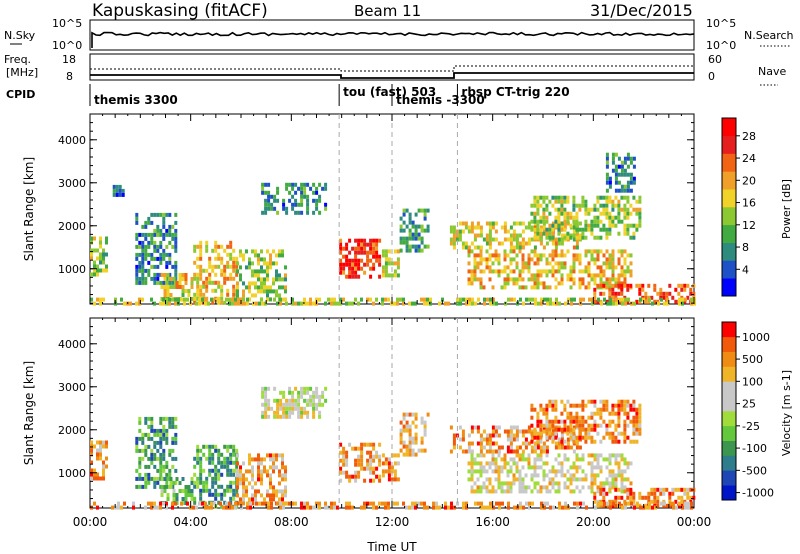 This screenshot has width=800, height=554. Describe the element at coordinates (67, 23) in the screenshot. I see `noise-left-tick-top: 10^5` at that location.